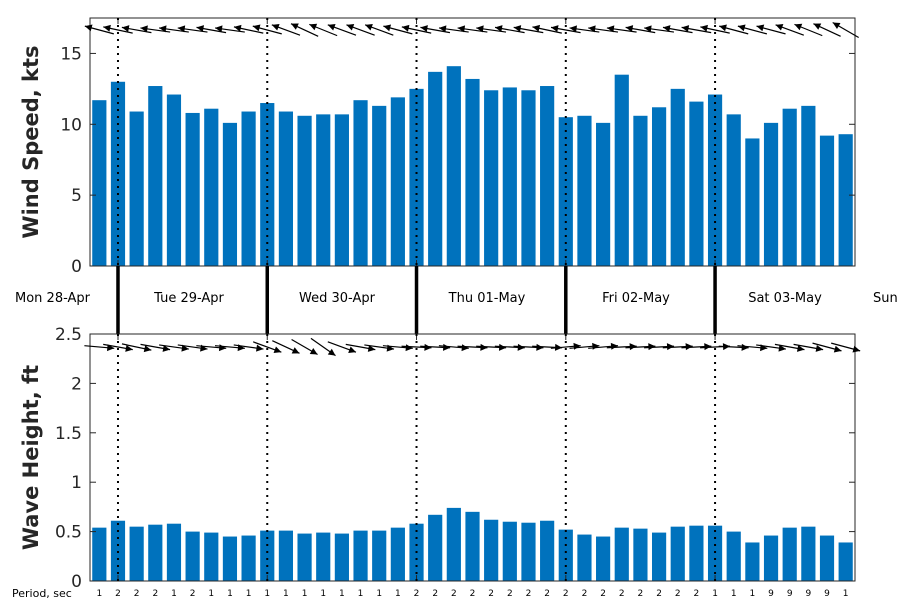 This screenshot has width=900, height=600. I want to click on day-label: Thu 01-May, so click(487, 298).